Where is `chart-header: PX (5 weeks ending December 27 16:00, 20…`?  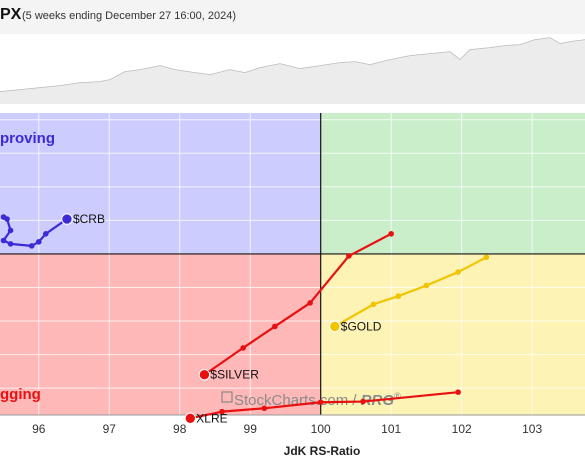
chart-header: PX (5 weeks ending December 27 16:00, 20… is located at coordinates (292, 17).